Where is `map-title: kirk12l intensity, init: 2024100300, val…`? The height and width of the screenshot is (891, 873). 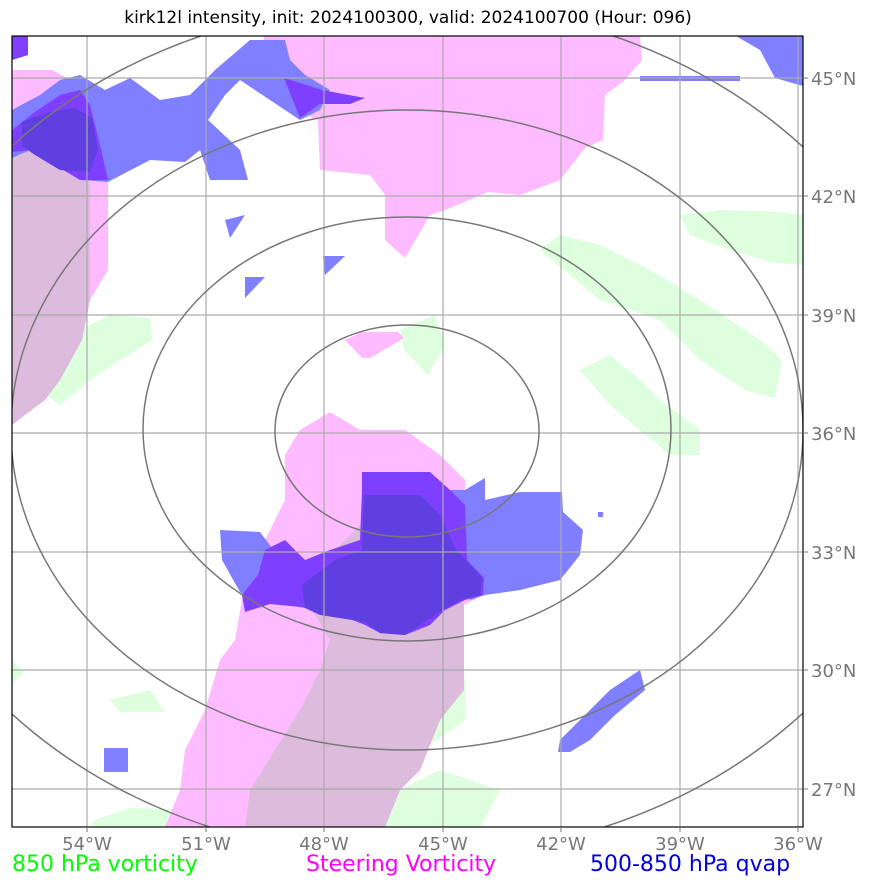 map-title: kirk12l intensity, init: 2024100300, val… is located at coordinates (408, 18).